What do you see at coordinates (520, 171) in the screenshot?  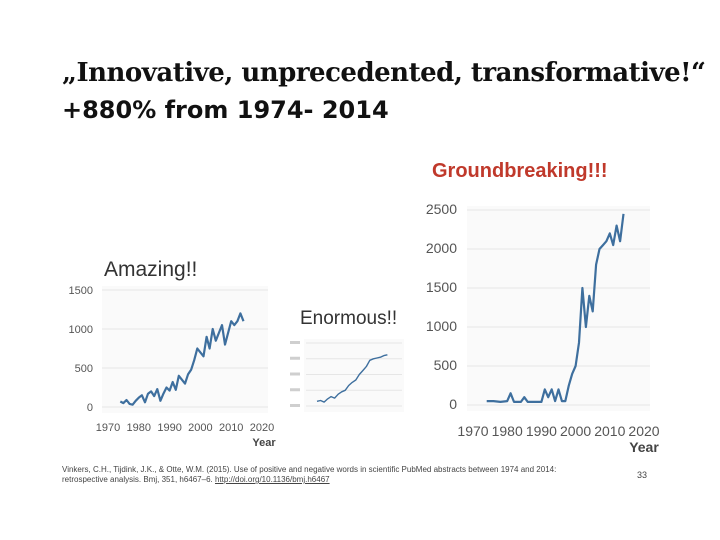 I see `groundbreaking-label: Groundbreaking!!!` at bounding box center [520, 171].